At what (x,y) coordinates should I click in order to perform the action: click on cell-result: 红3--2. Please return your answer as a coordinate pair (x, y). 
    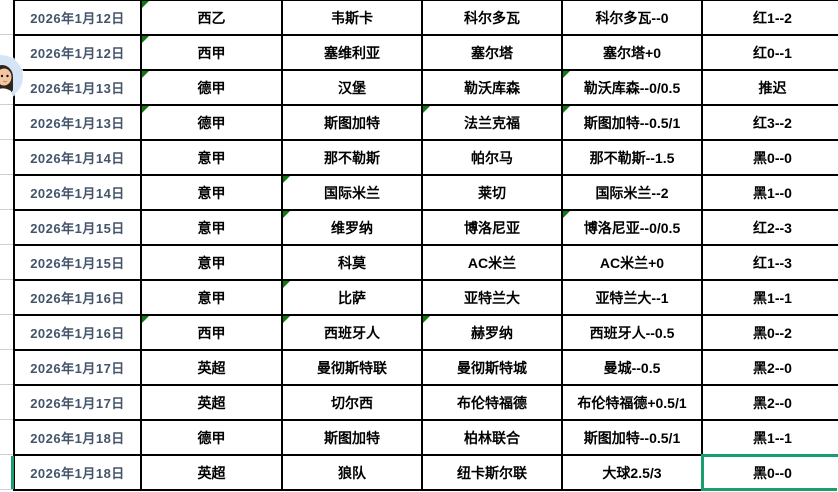
    Looking at the image, I should click on (770, 123).